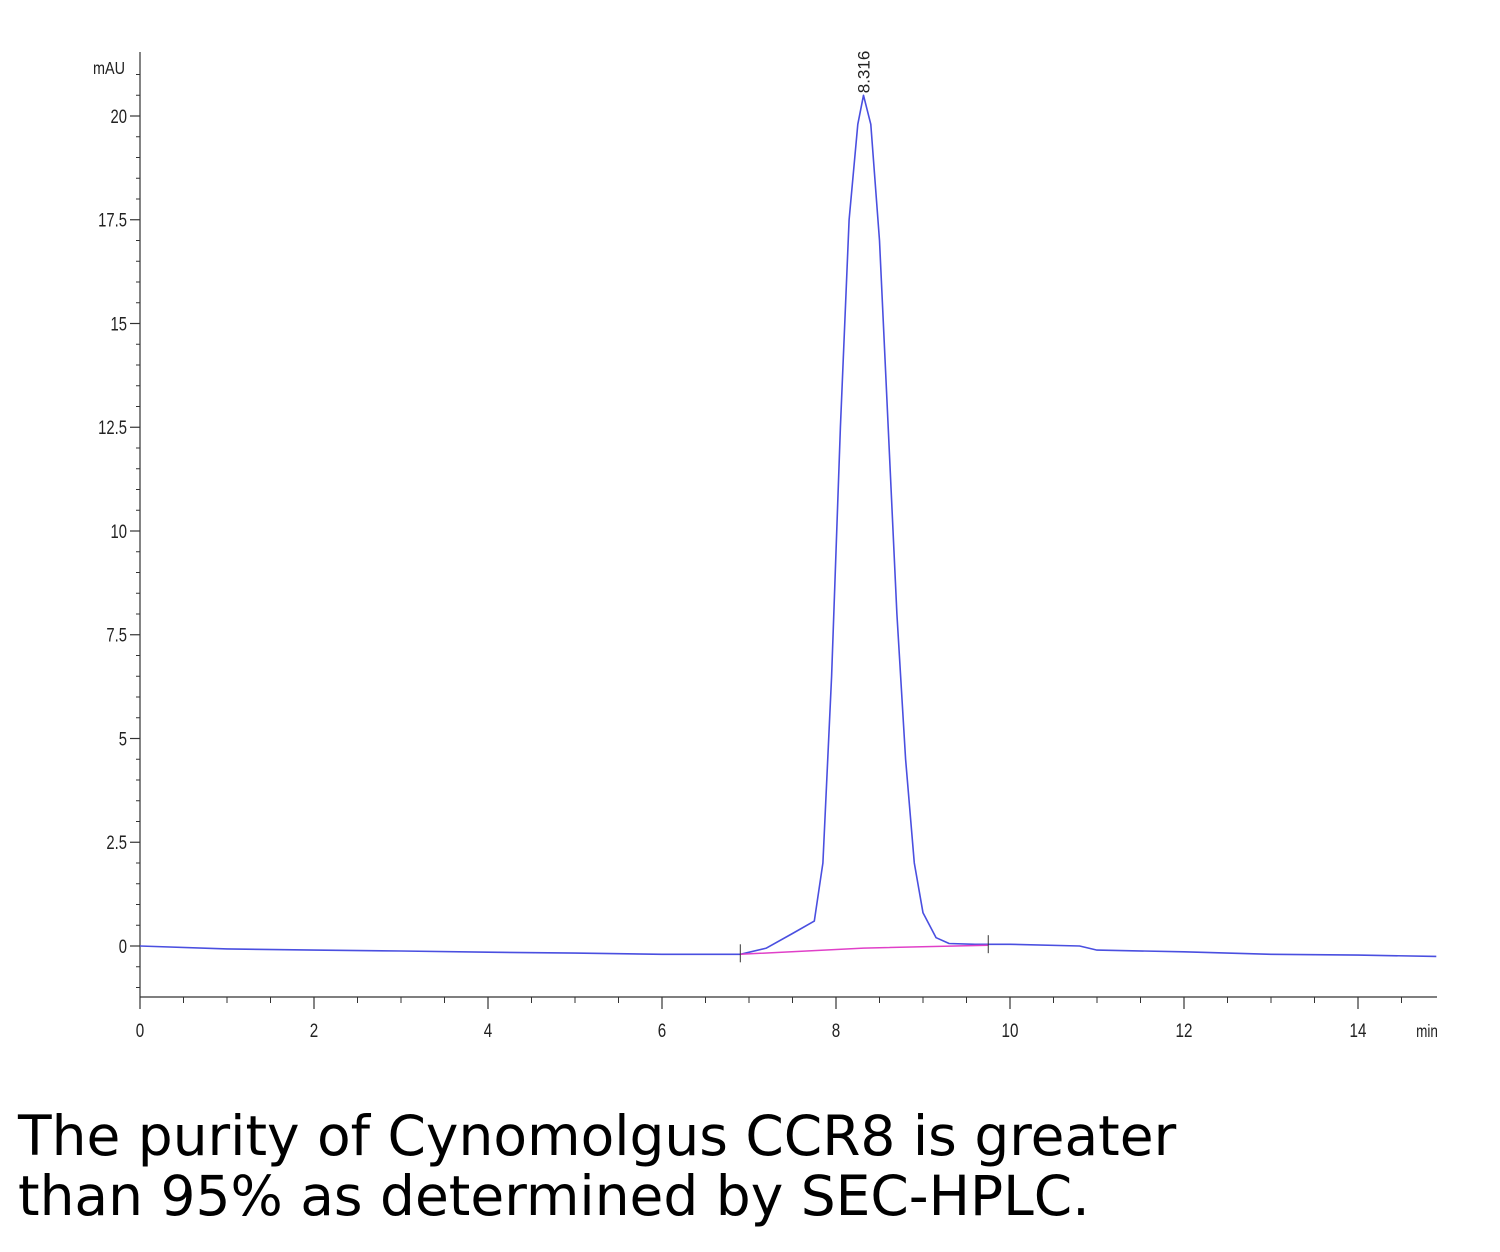 This screenshot has height=1252, width=1500. Describe the element at coordinates (597, 1136) in the screenshot. I see `caption-line-1: The purity of Cynomolgus CCR8 is greater` at that location.